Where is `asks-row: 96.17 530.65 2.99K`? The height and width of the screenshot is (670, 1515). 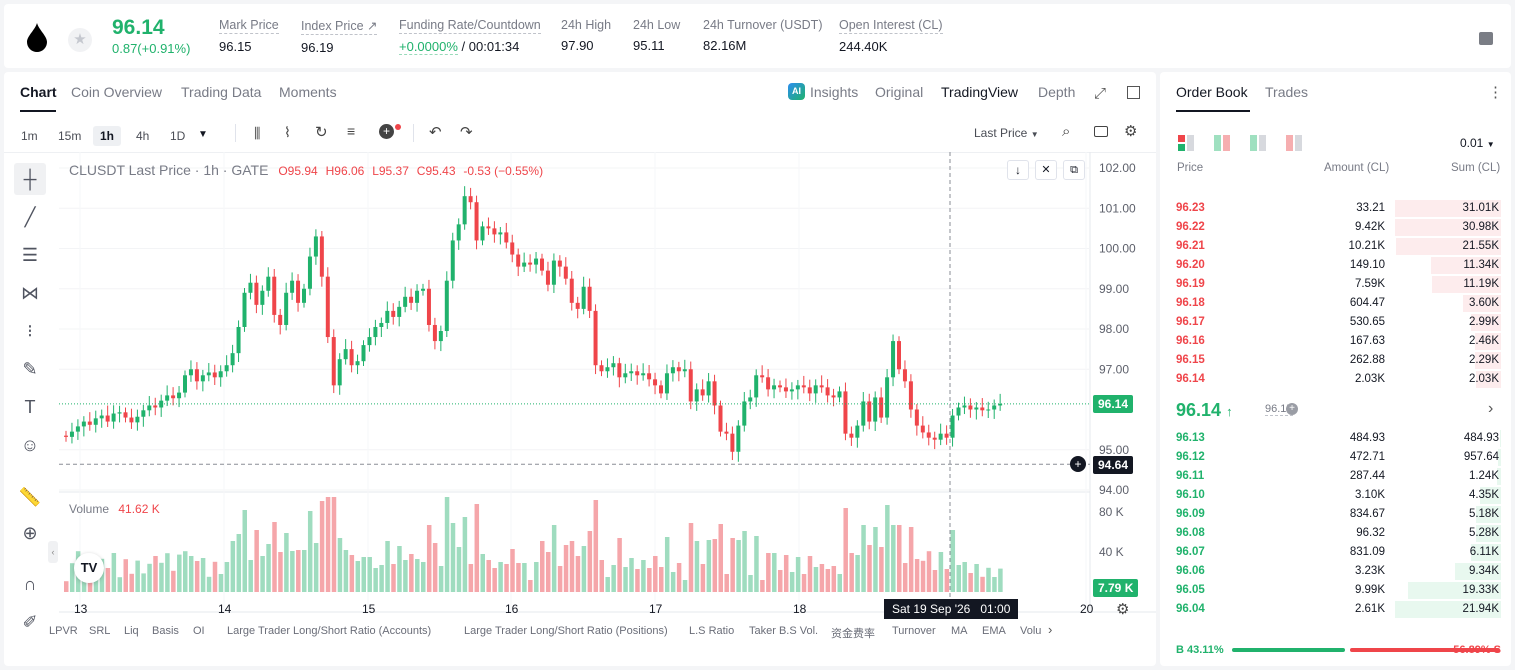 asks-row: 96.17 530.65 2.99K is located at coordinates (1338, 322).